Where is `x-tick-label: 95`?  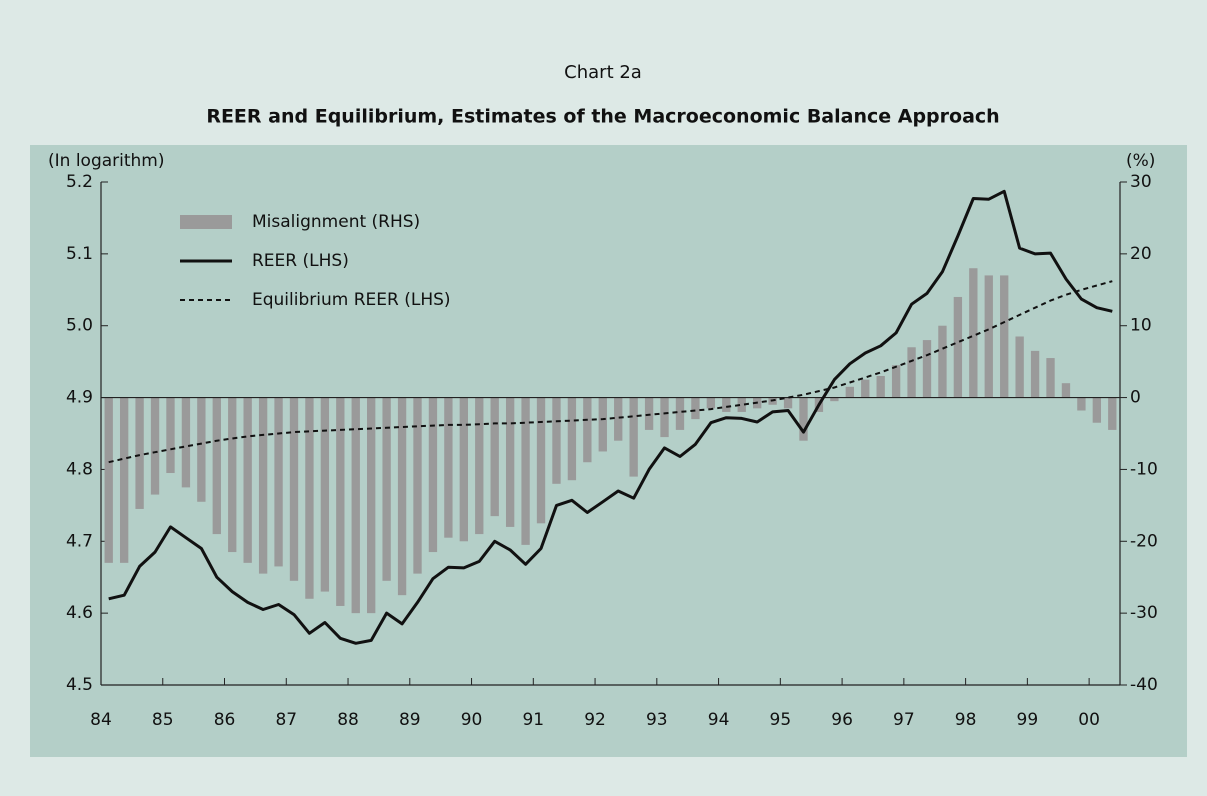
x-tick-label: 95 is located at coordinates (781, 720).